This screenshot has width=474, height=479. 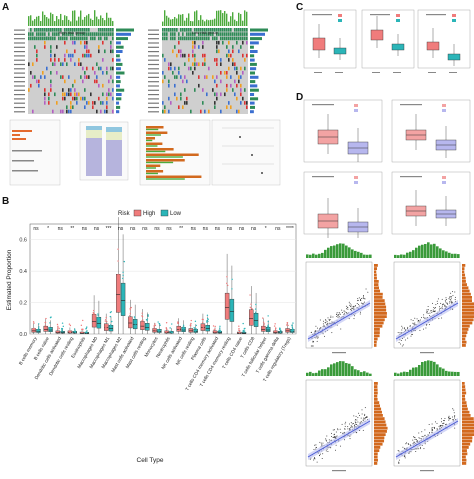 I want to click on y-tick-label: 0.2, so click(x=23, y=304).